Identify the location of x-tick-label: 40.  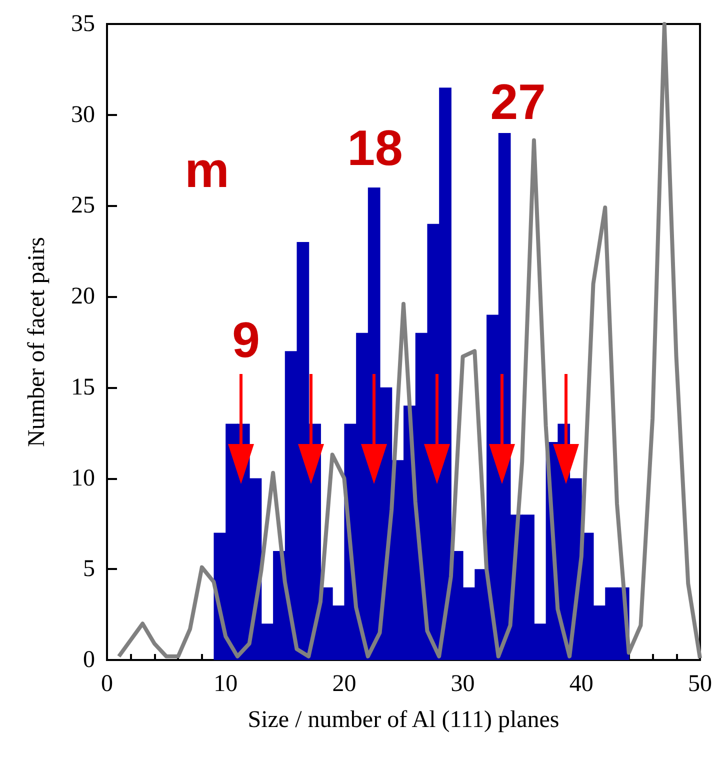
(581, 684).